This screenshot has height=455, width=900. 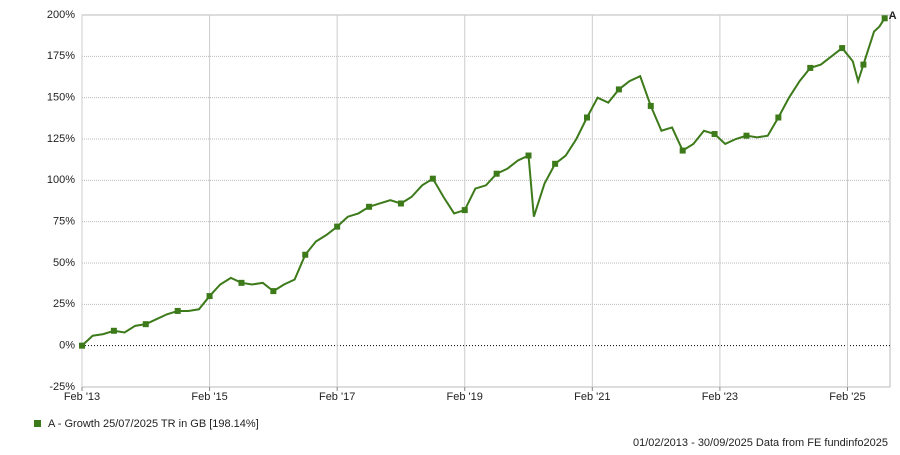 I want to click on y-tick-label: 25%, so click(x=64, y=304).